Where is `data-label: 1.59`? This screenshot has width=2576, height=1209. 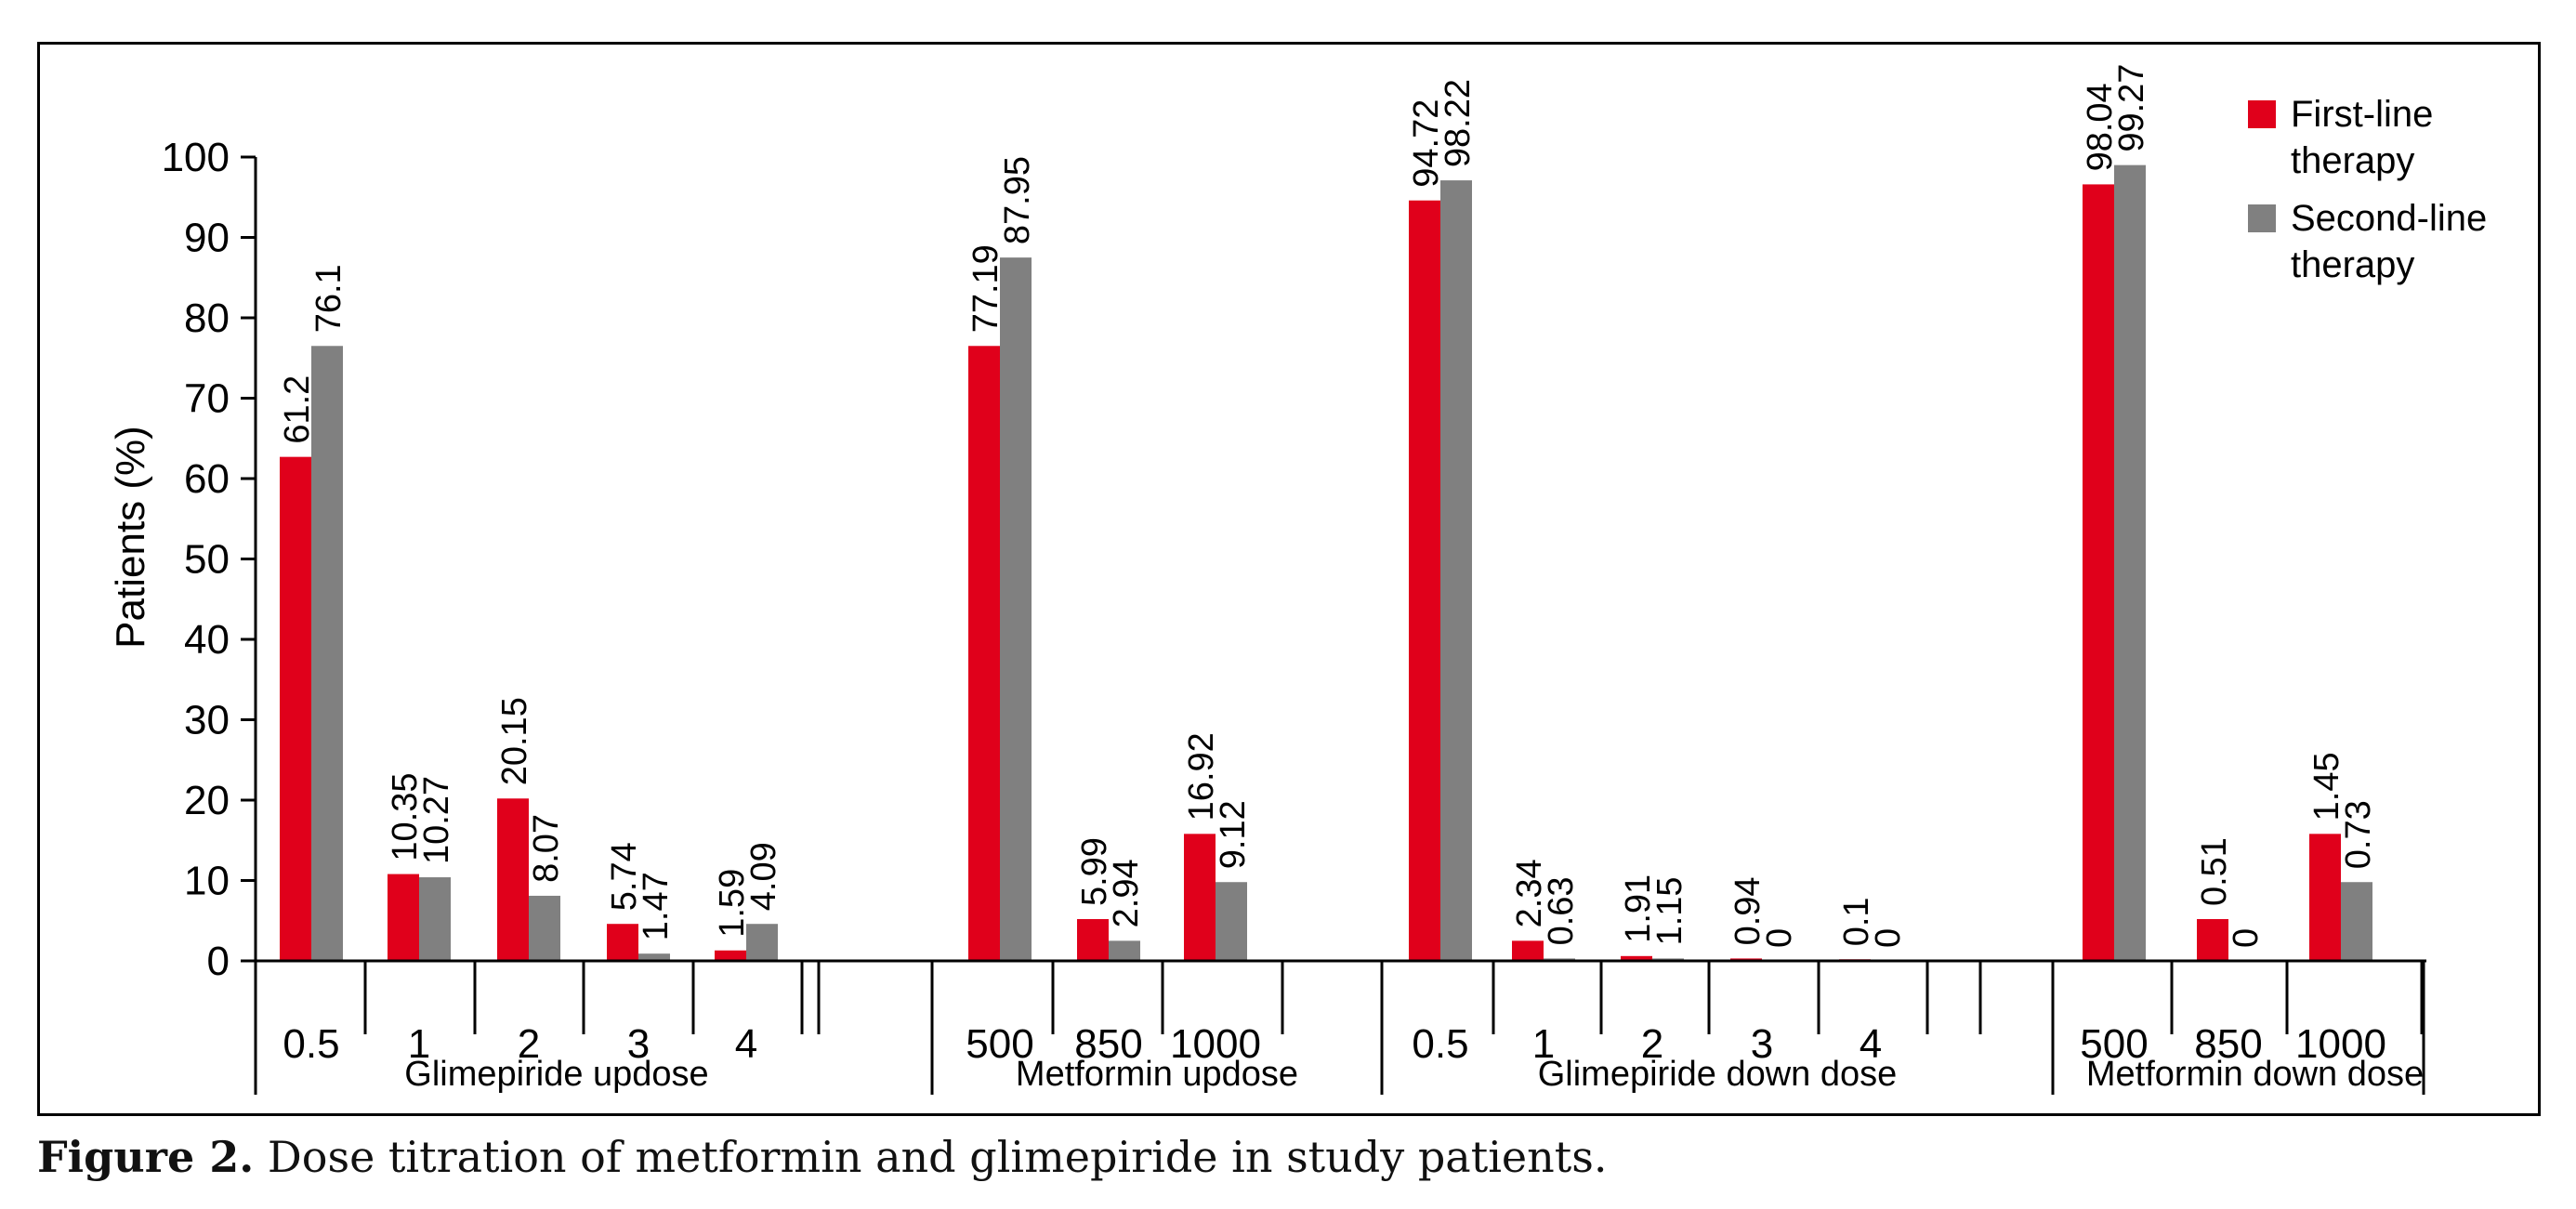
data-label: 1.59 is located at coordinates (732, 903).